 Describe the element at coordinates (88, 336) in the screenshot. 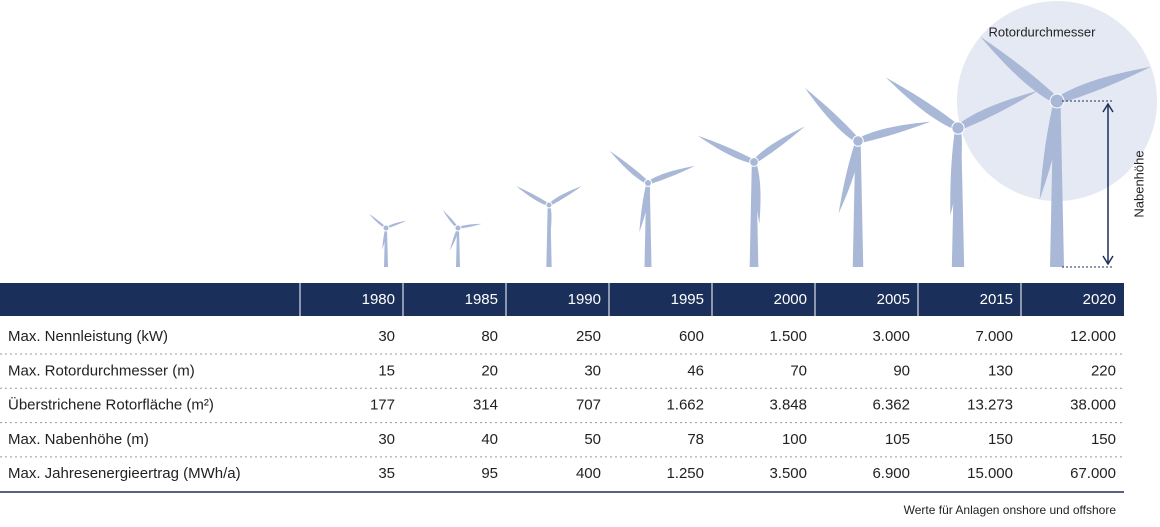

I see `row-label: Max. Nennleistung (kW)` at that location.